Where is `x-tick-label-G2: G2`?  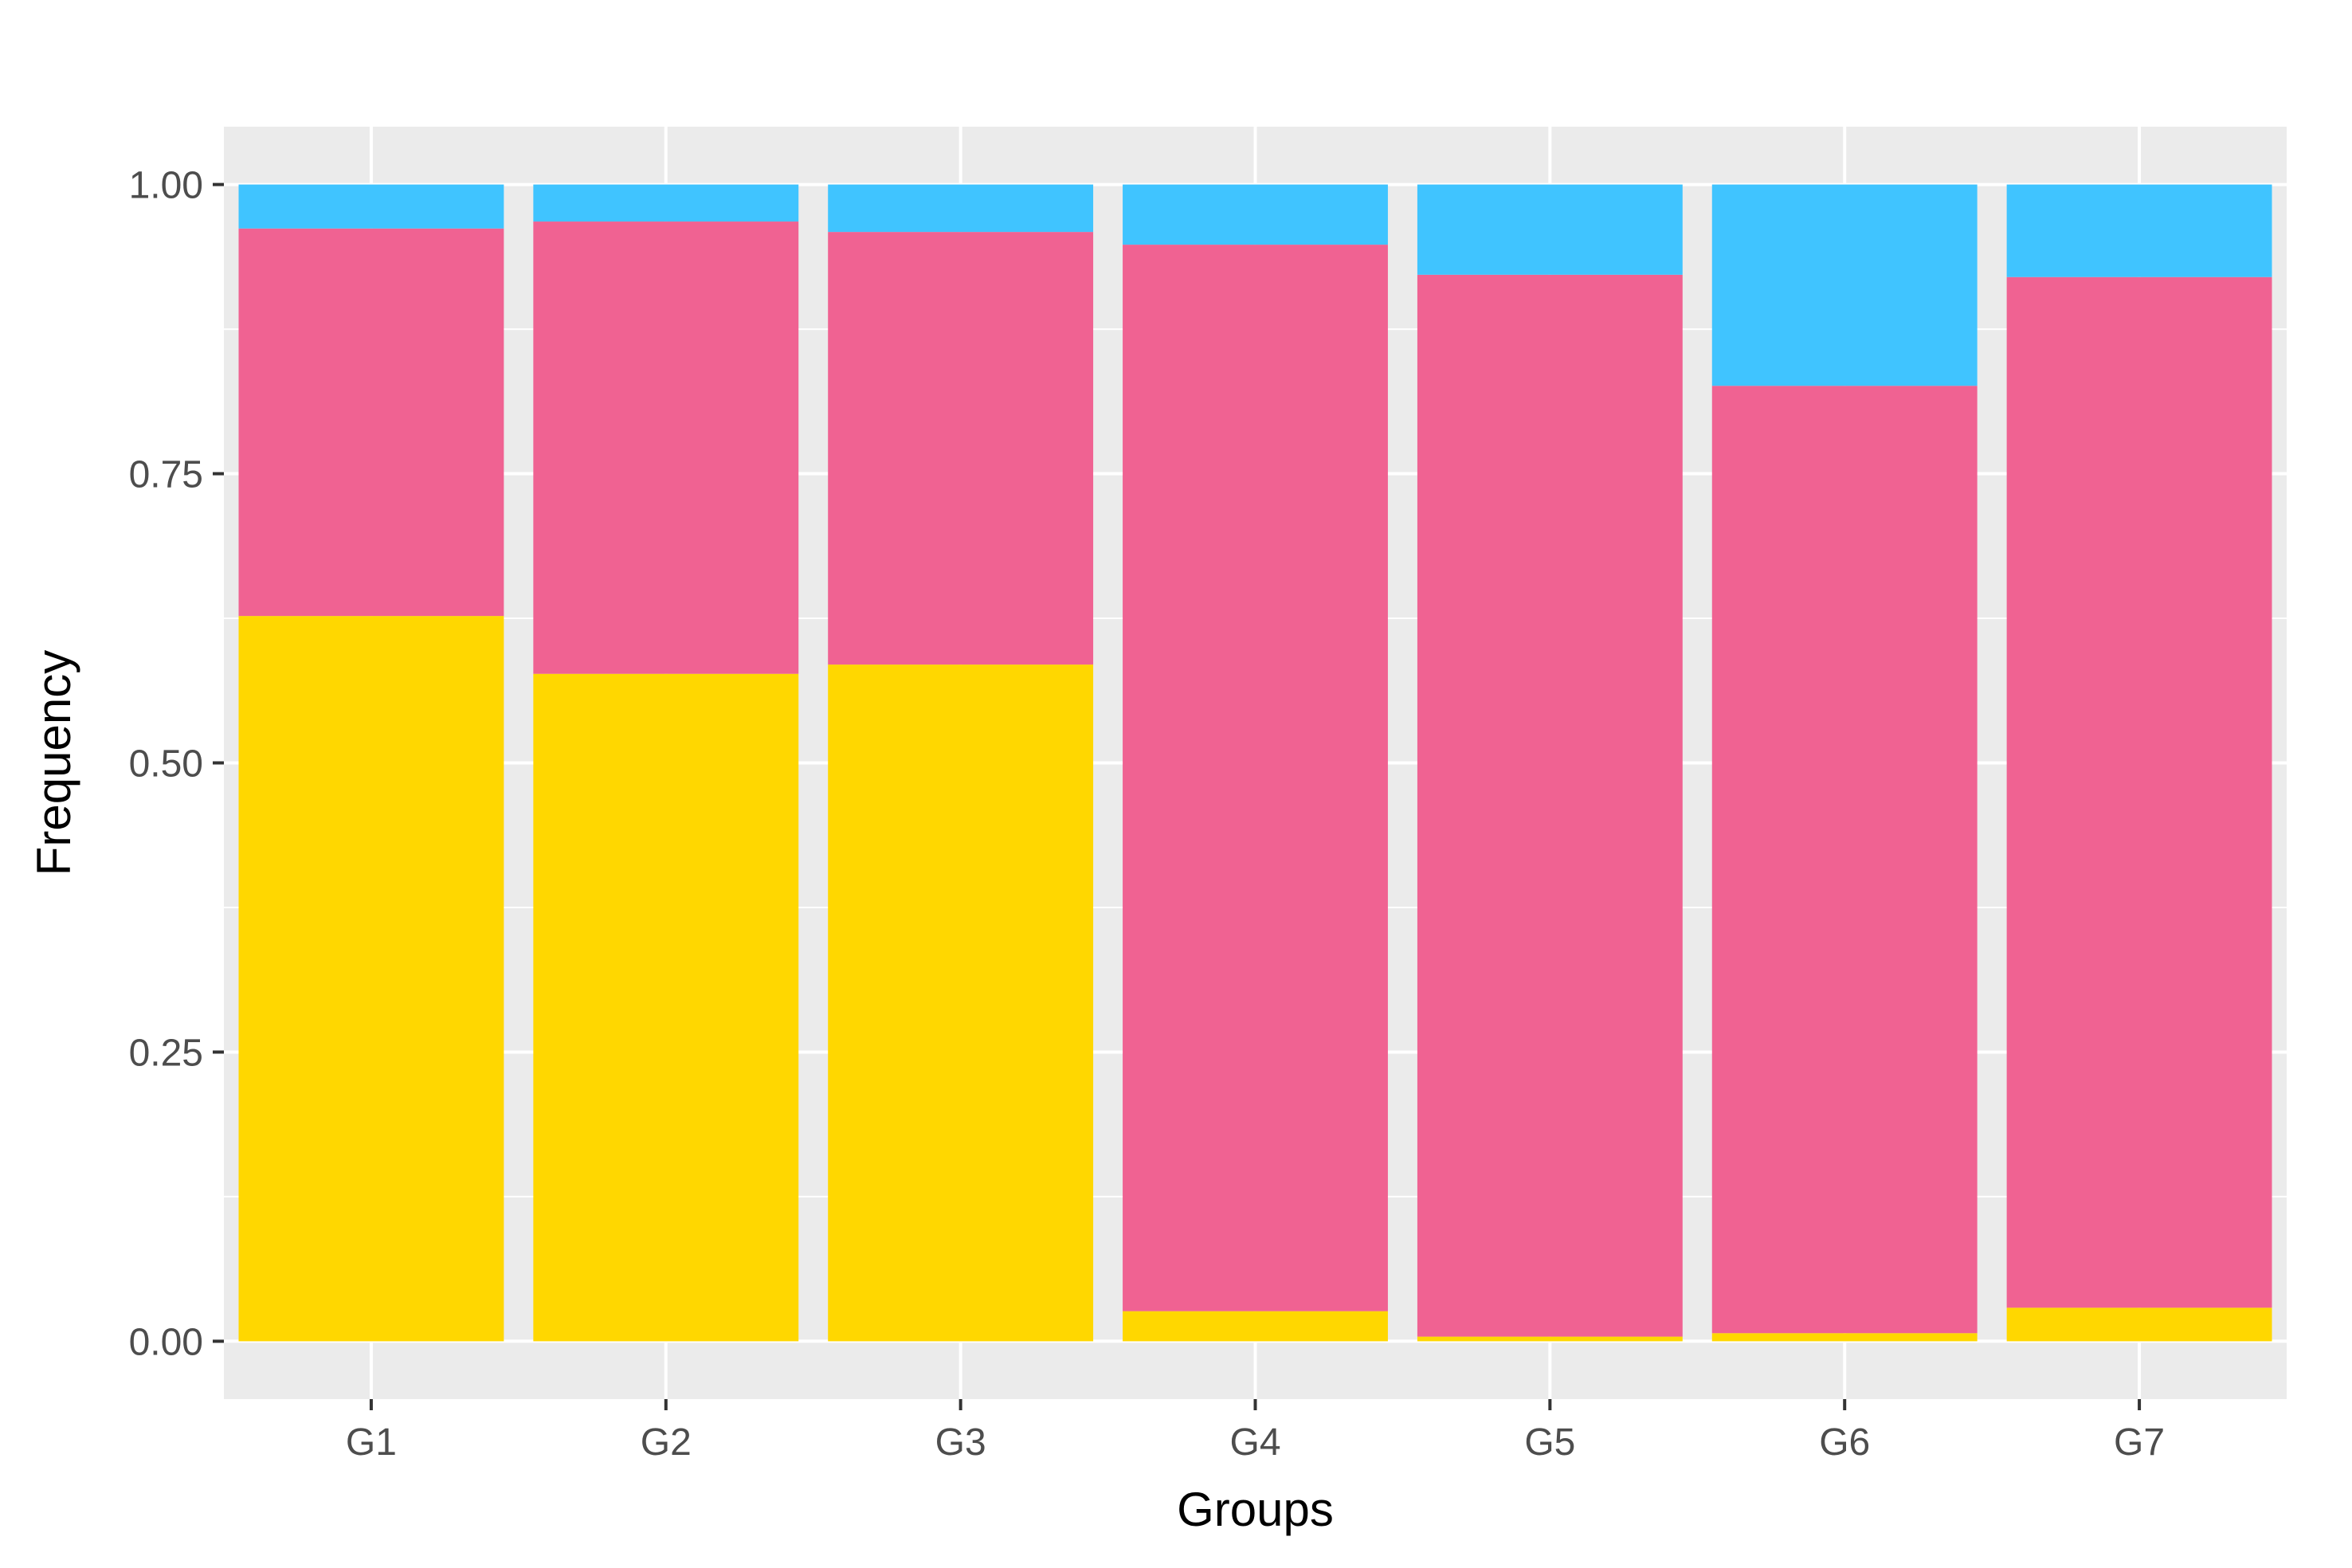 x-tick-label-G2: G2 is located at coordinates (666, 1442).